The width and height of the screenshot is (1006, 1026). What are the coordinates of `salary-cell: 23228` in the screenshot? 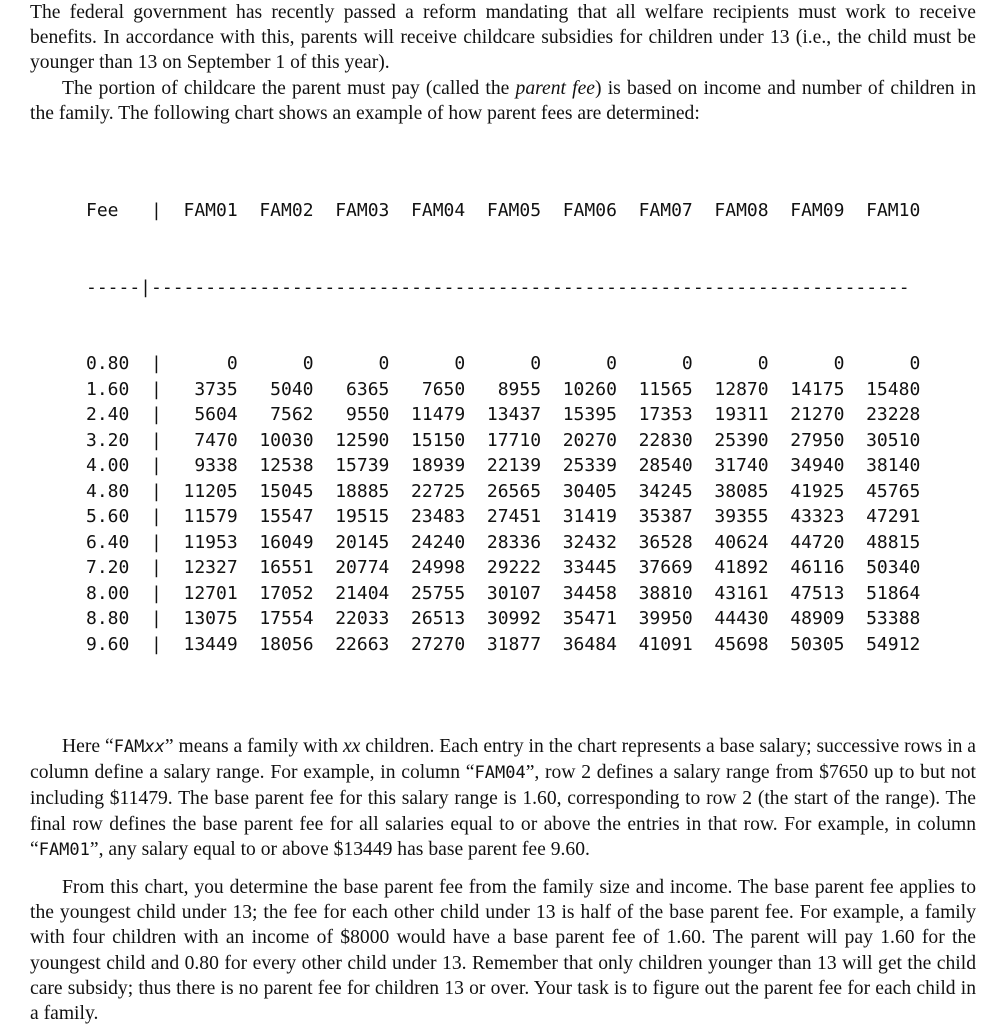 It's located at (893, 415).